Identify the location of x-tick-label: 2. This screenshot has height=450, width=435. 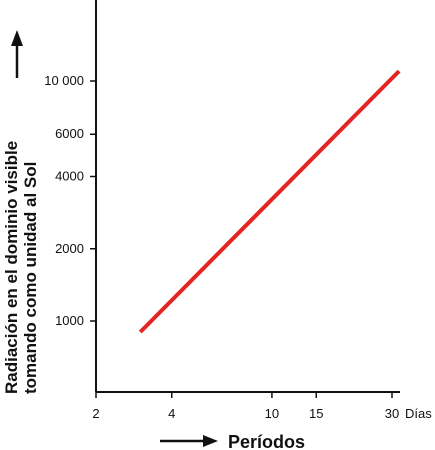
(95, 413).